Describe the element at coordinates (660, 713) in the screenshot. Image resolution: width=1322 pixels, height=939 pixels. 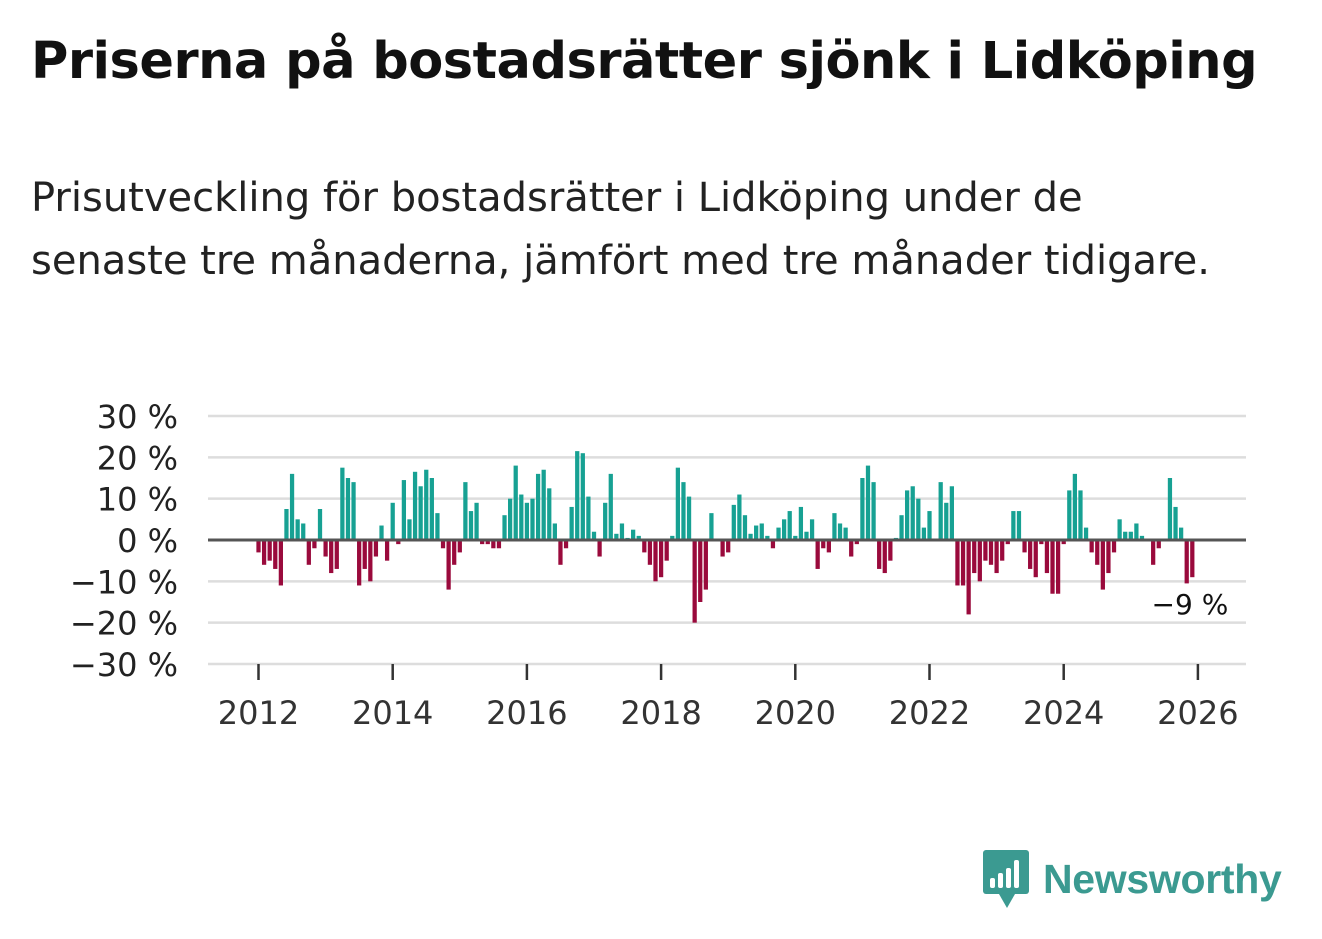
I see `x-tick-label: 2018` at that location.